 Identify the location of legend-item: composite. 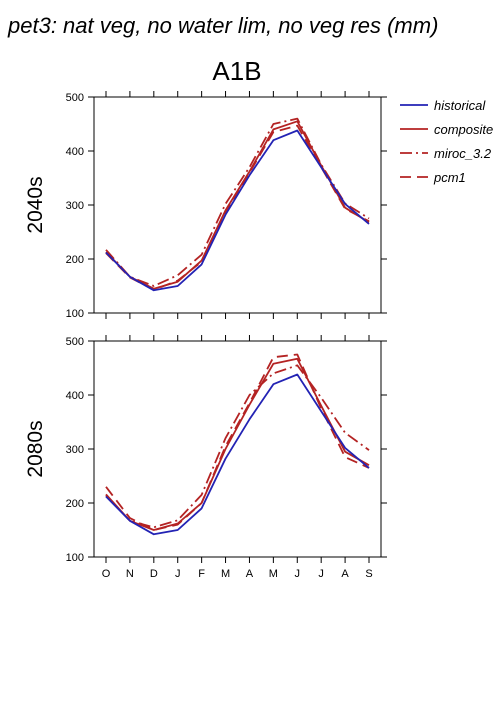
(446, 129).